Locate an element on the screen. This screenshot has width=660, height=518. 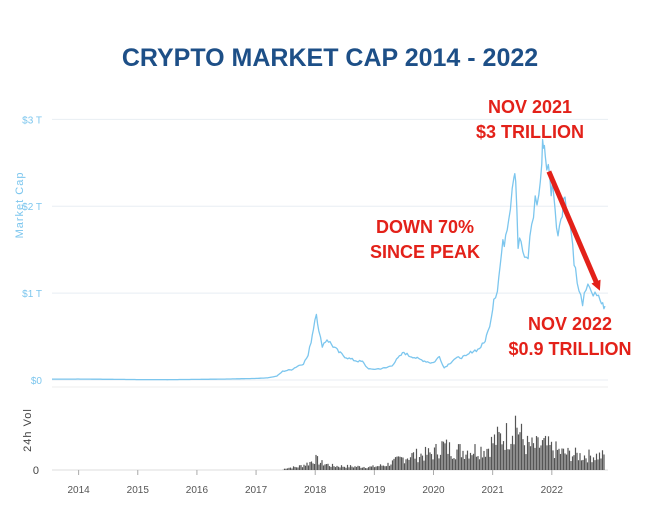
y-tick-label: $3 T is located at coordinates (32, 120).